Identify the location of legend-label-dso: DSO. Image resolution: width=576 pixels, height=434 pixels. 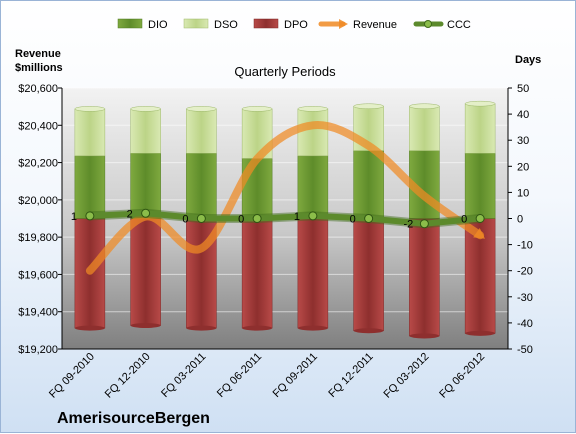
(226, 25).